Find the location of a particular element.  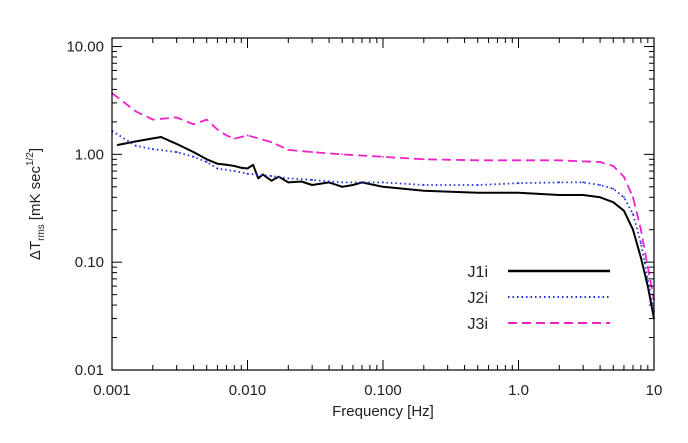

y-tick-label: 0.10 is located at coordinates (89, 262).